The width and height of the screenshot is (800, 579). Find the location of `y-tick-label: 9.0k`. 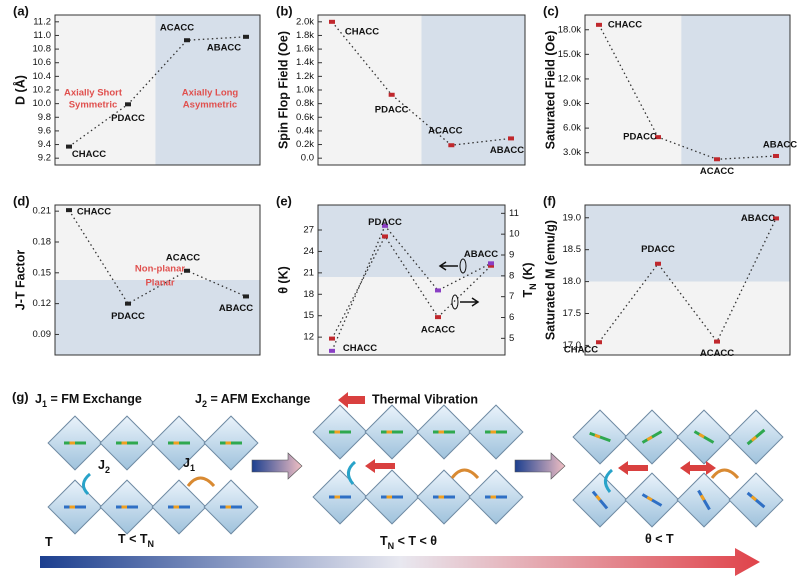

y-tick-label: 9.0k is located at coordinates (572, 103).